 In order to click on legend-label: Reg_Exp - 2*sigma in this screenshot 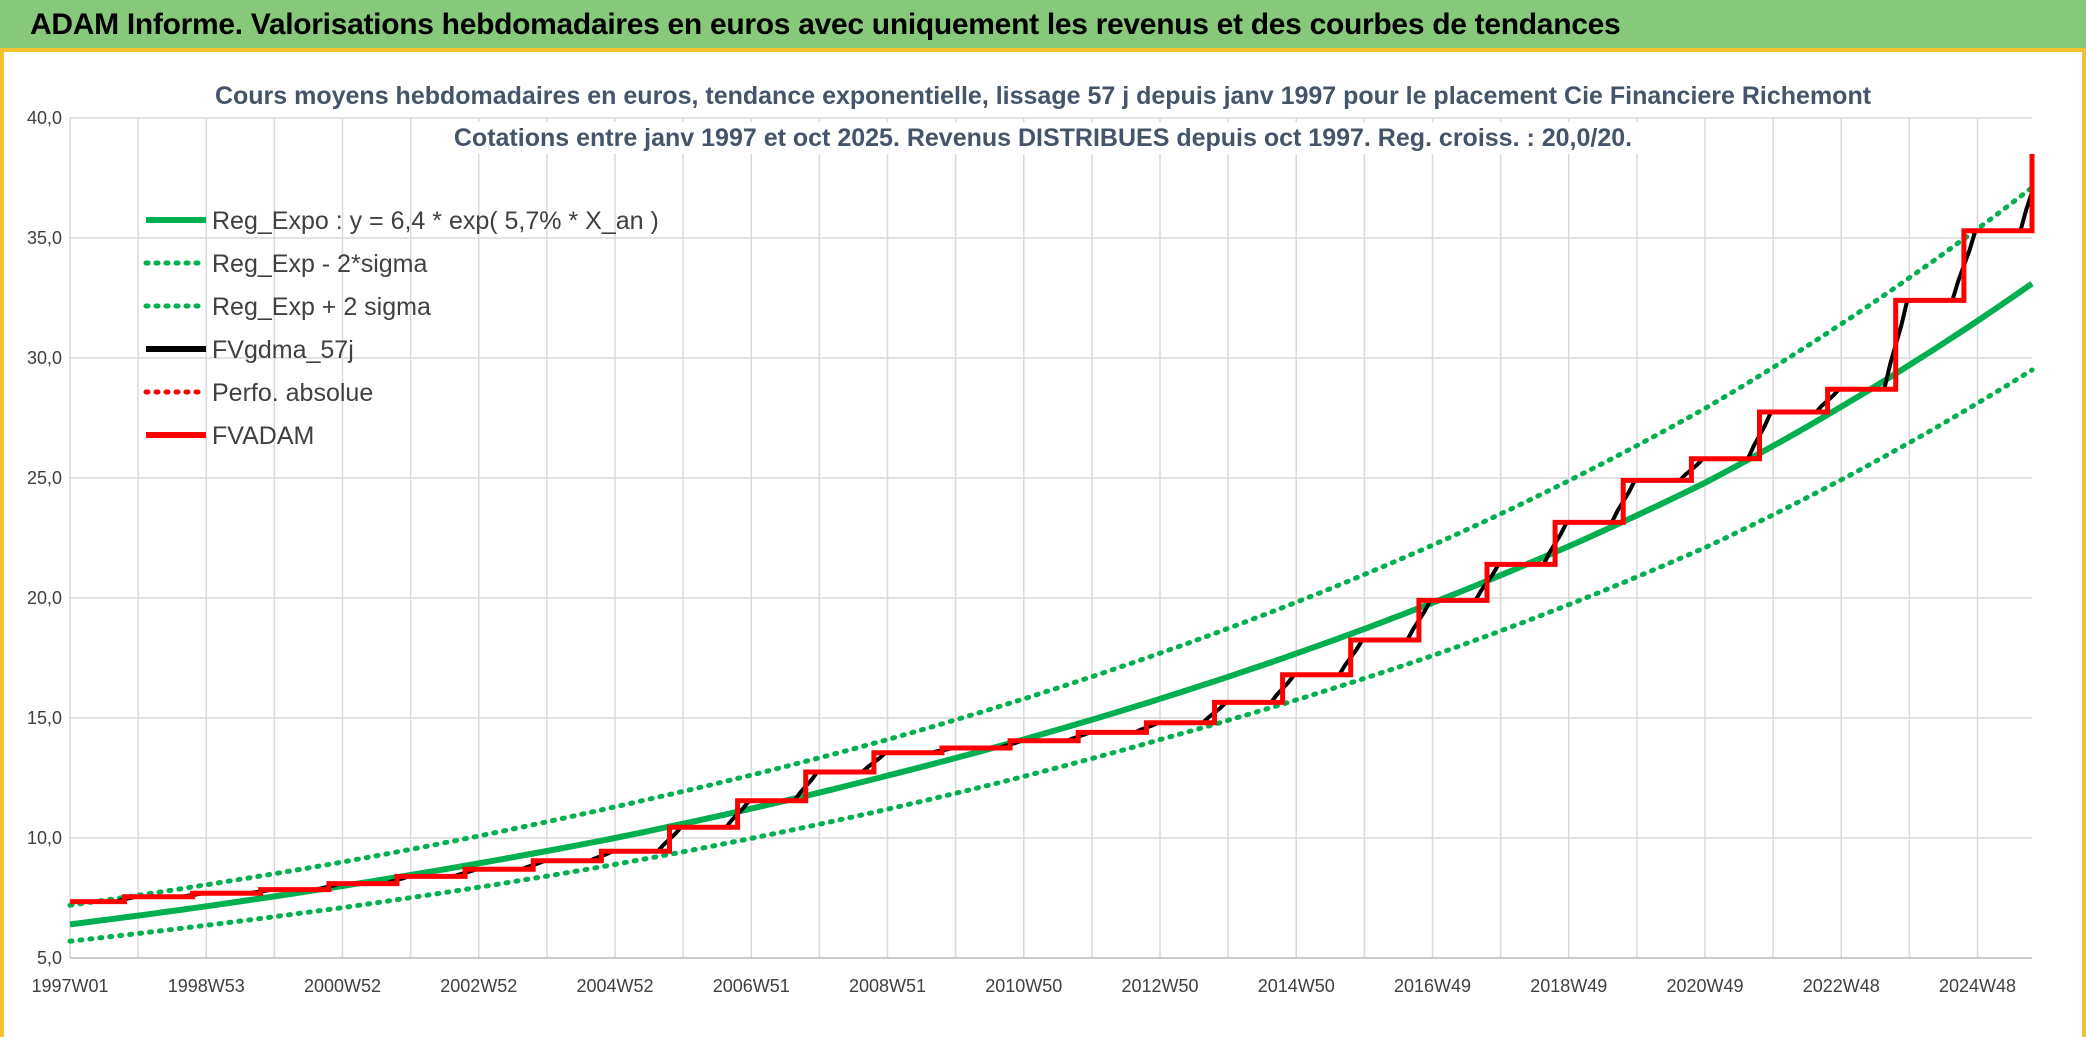, I will do `click(319, 264)`.